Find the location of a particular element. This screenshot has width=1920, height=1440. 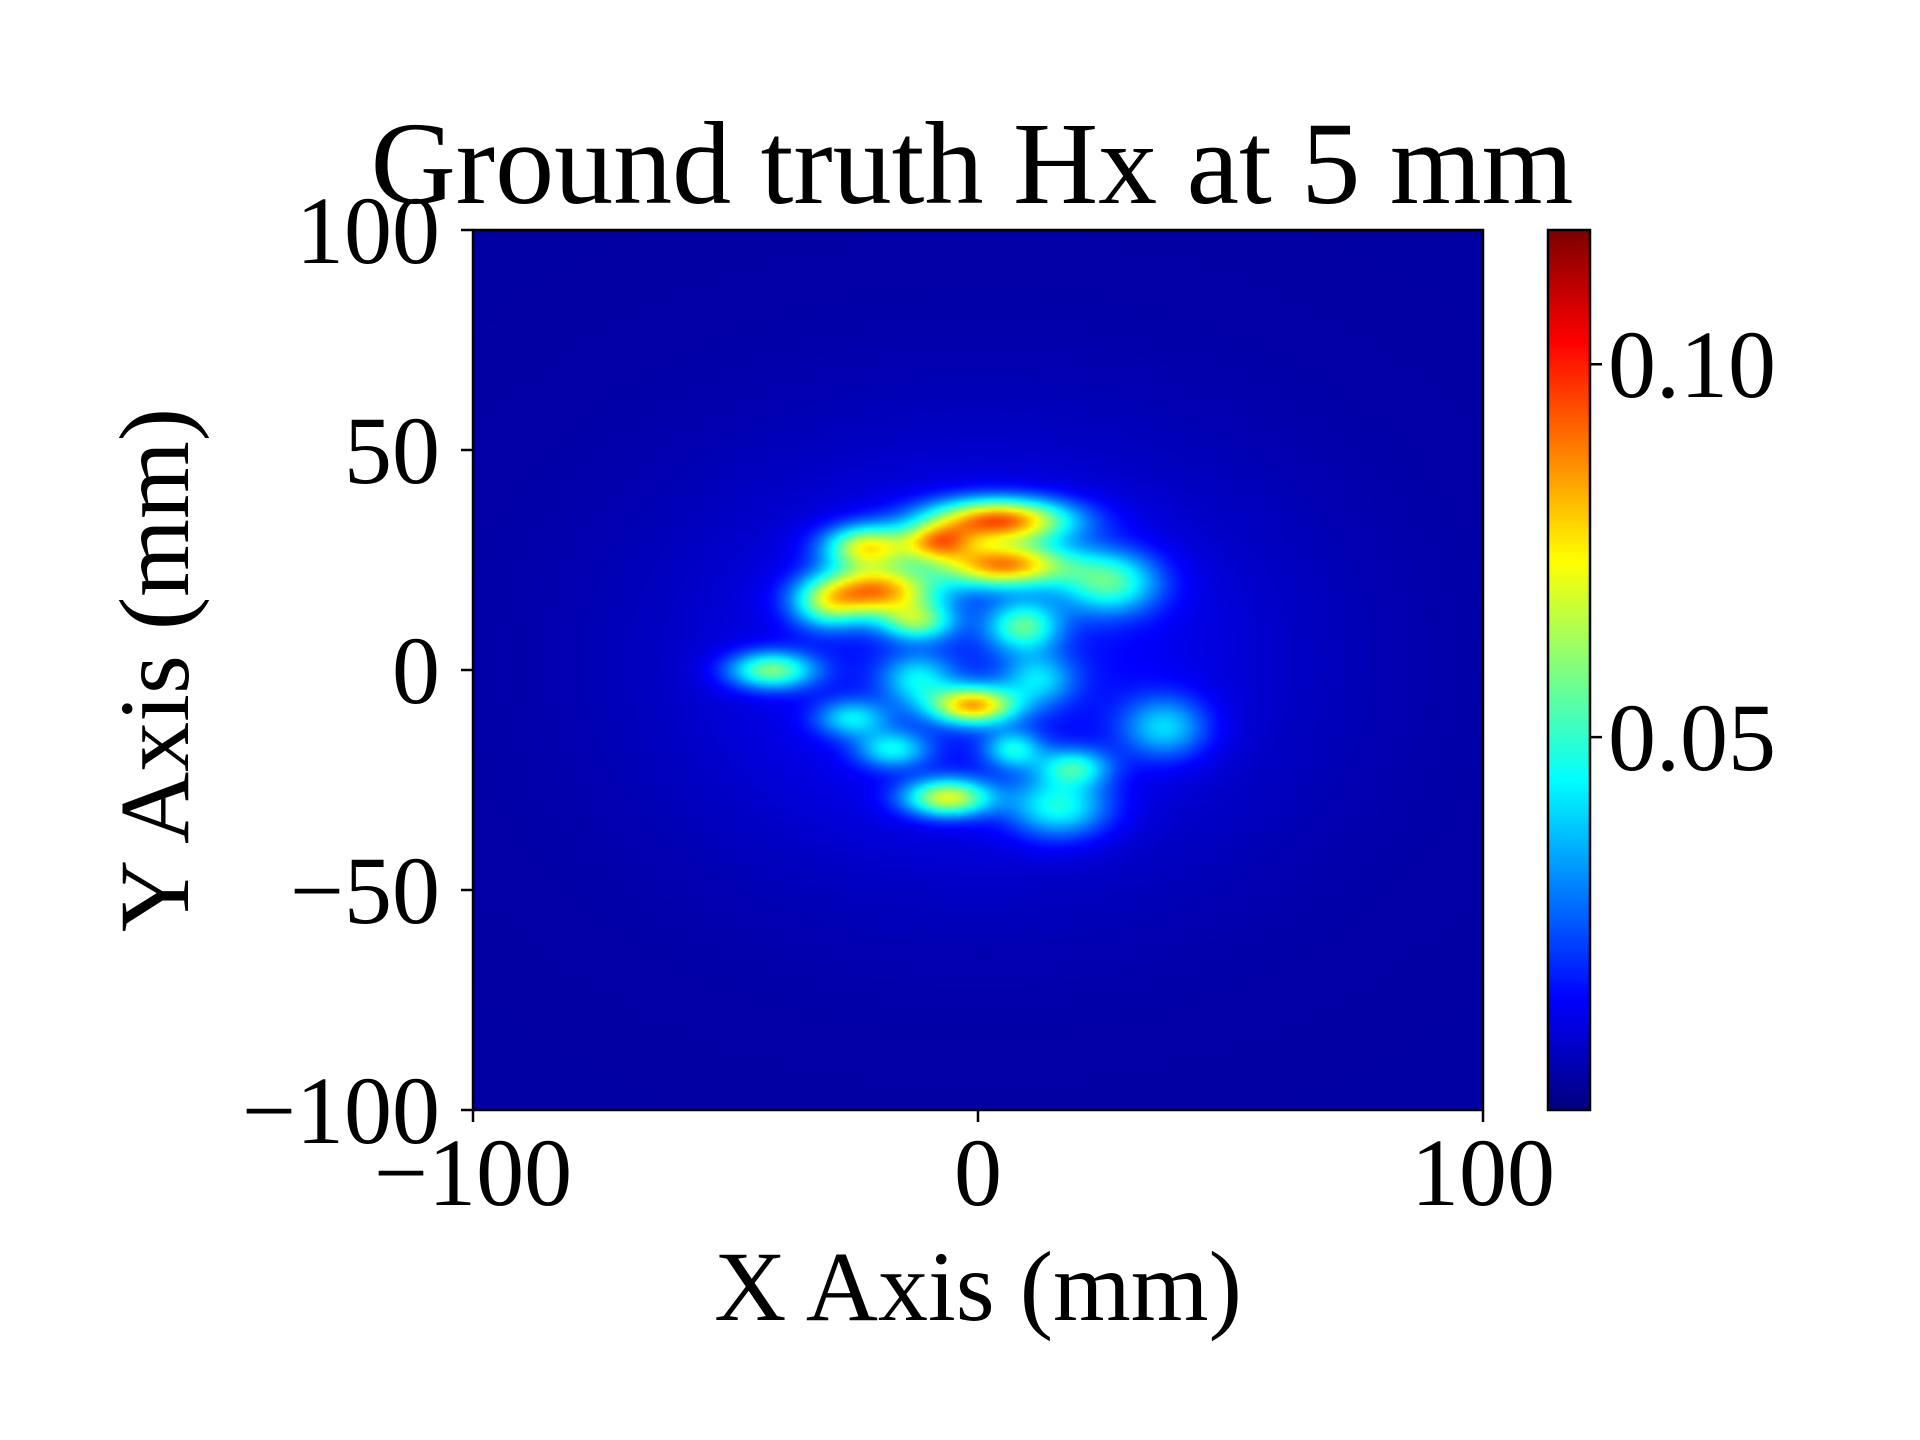

colorbar-ticks: 0.05 0.10 is located at coordinates (1683, 551).